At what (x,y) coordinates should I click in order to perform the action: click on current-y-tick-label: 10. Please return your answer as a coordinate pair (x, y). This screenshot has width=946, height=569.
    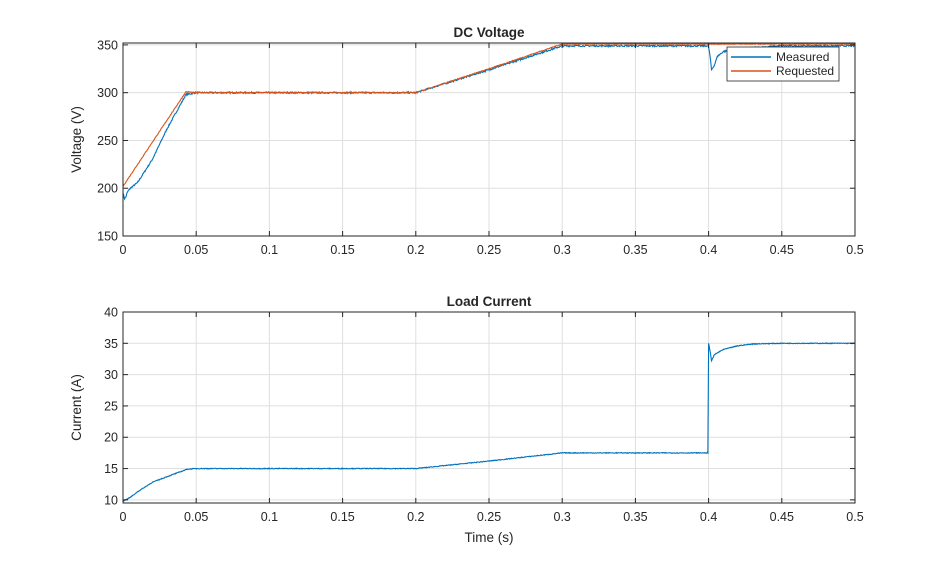
    Looking at the image, I should click on (111, 500).